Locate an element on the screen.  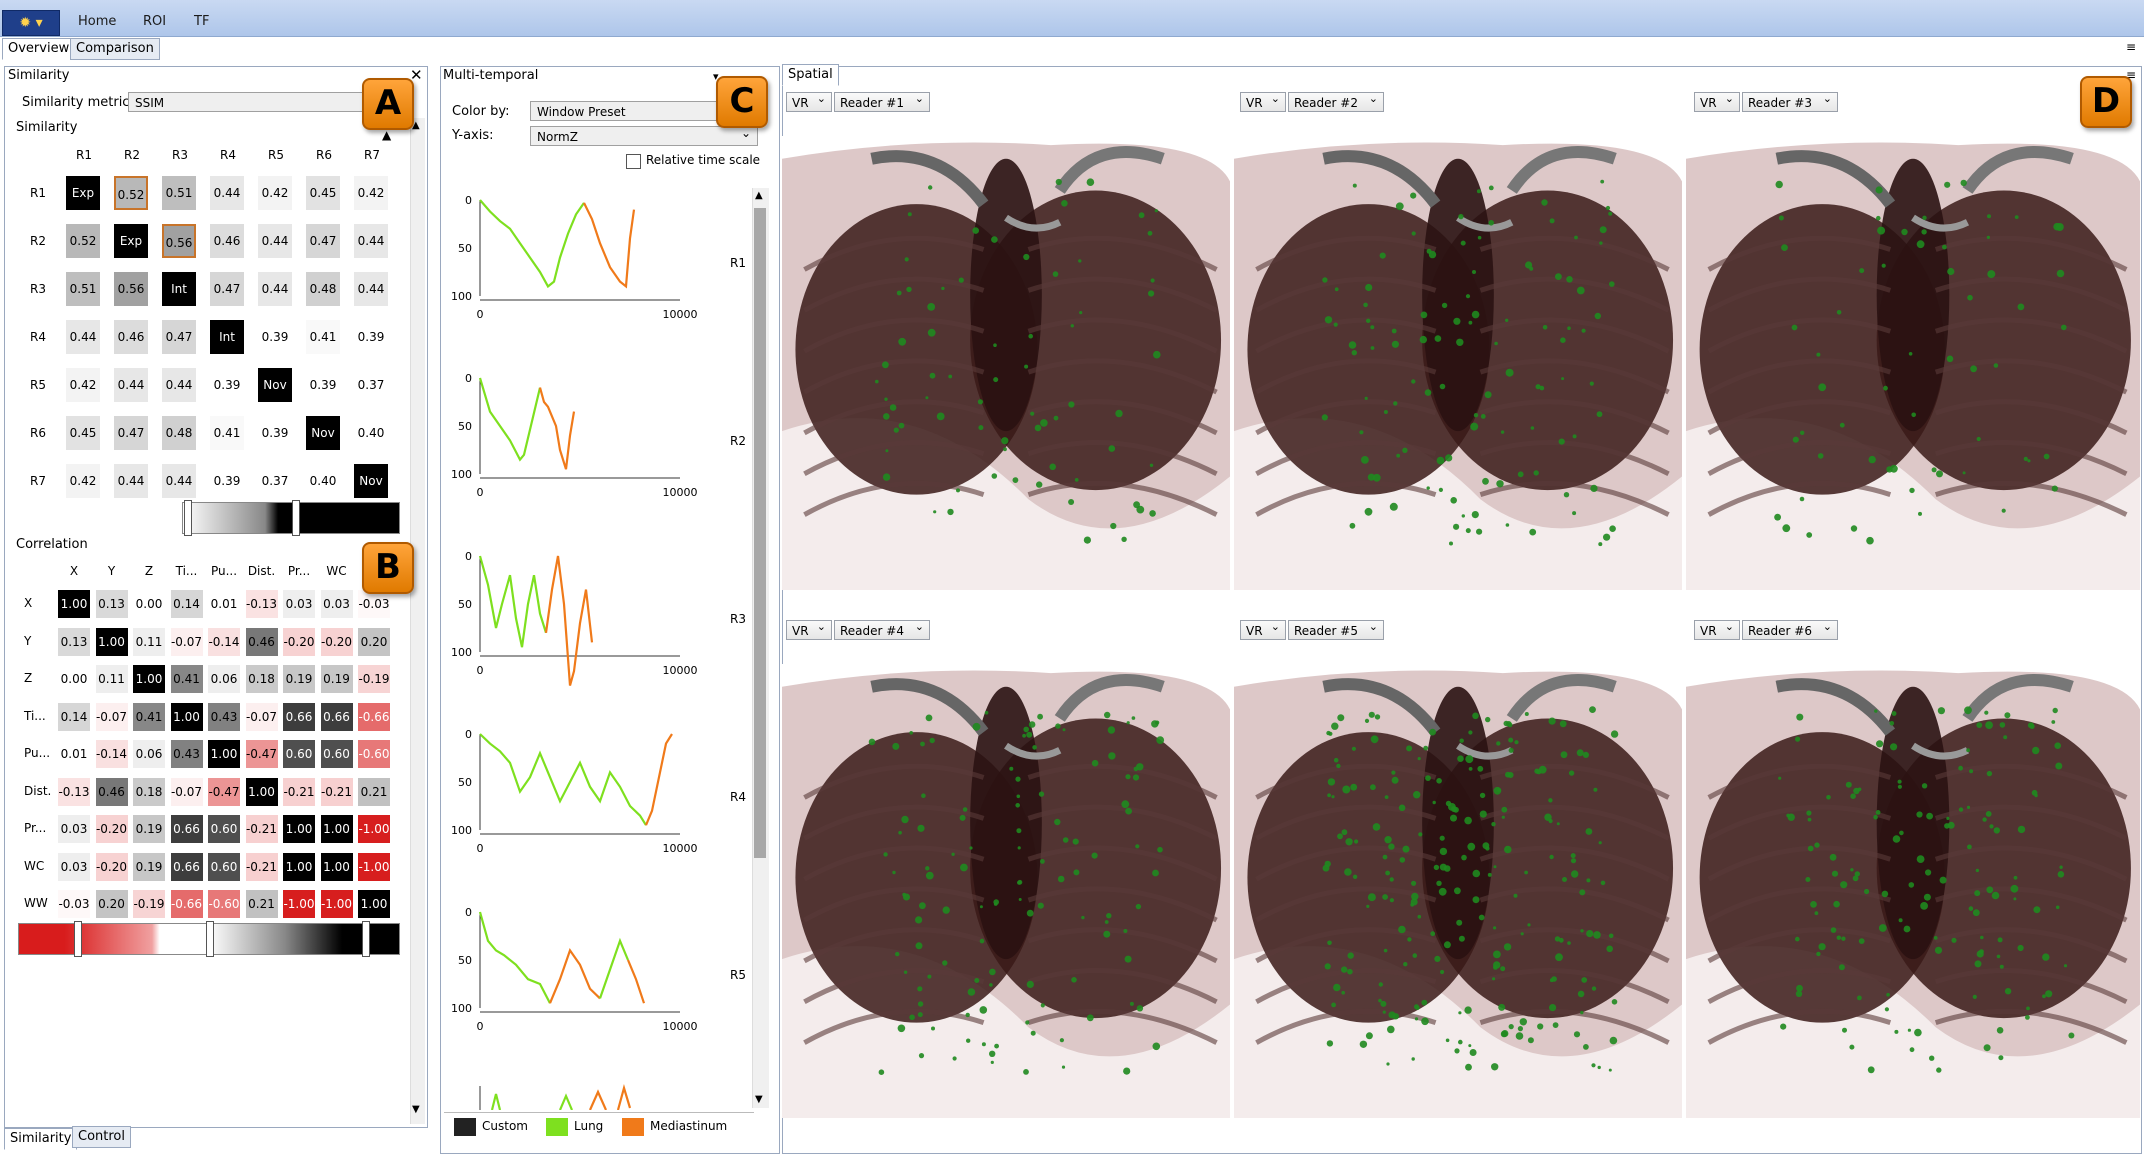
corr-cell: 0.18 is located at coordinates (261, 679).